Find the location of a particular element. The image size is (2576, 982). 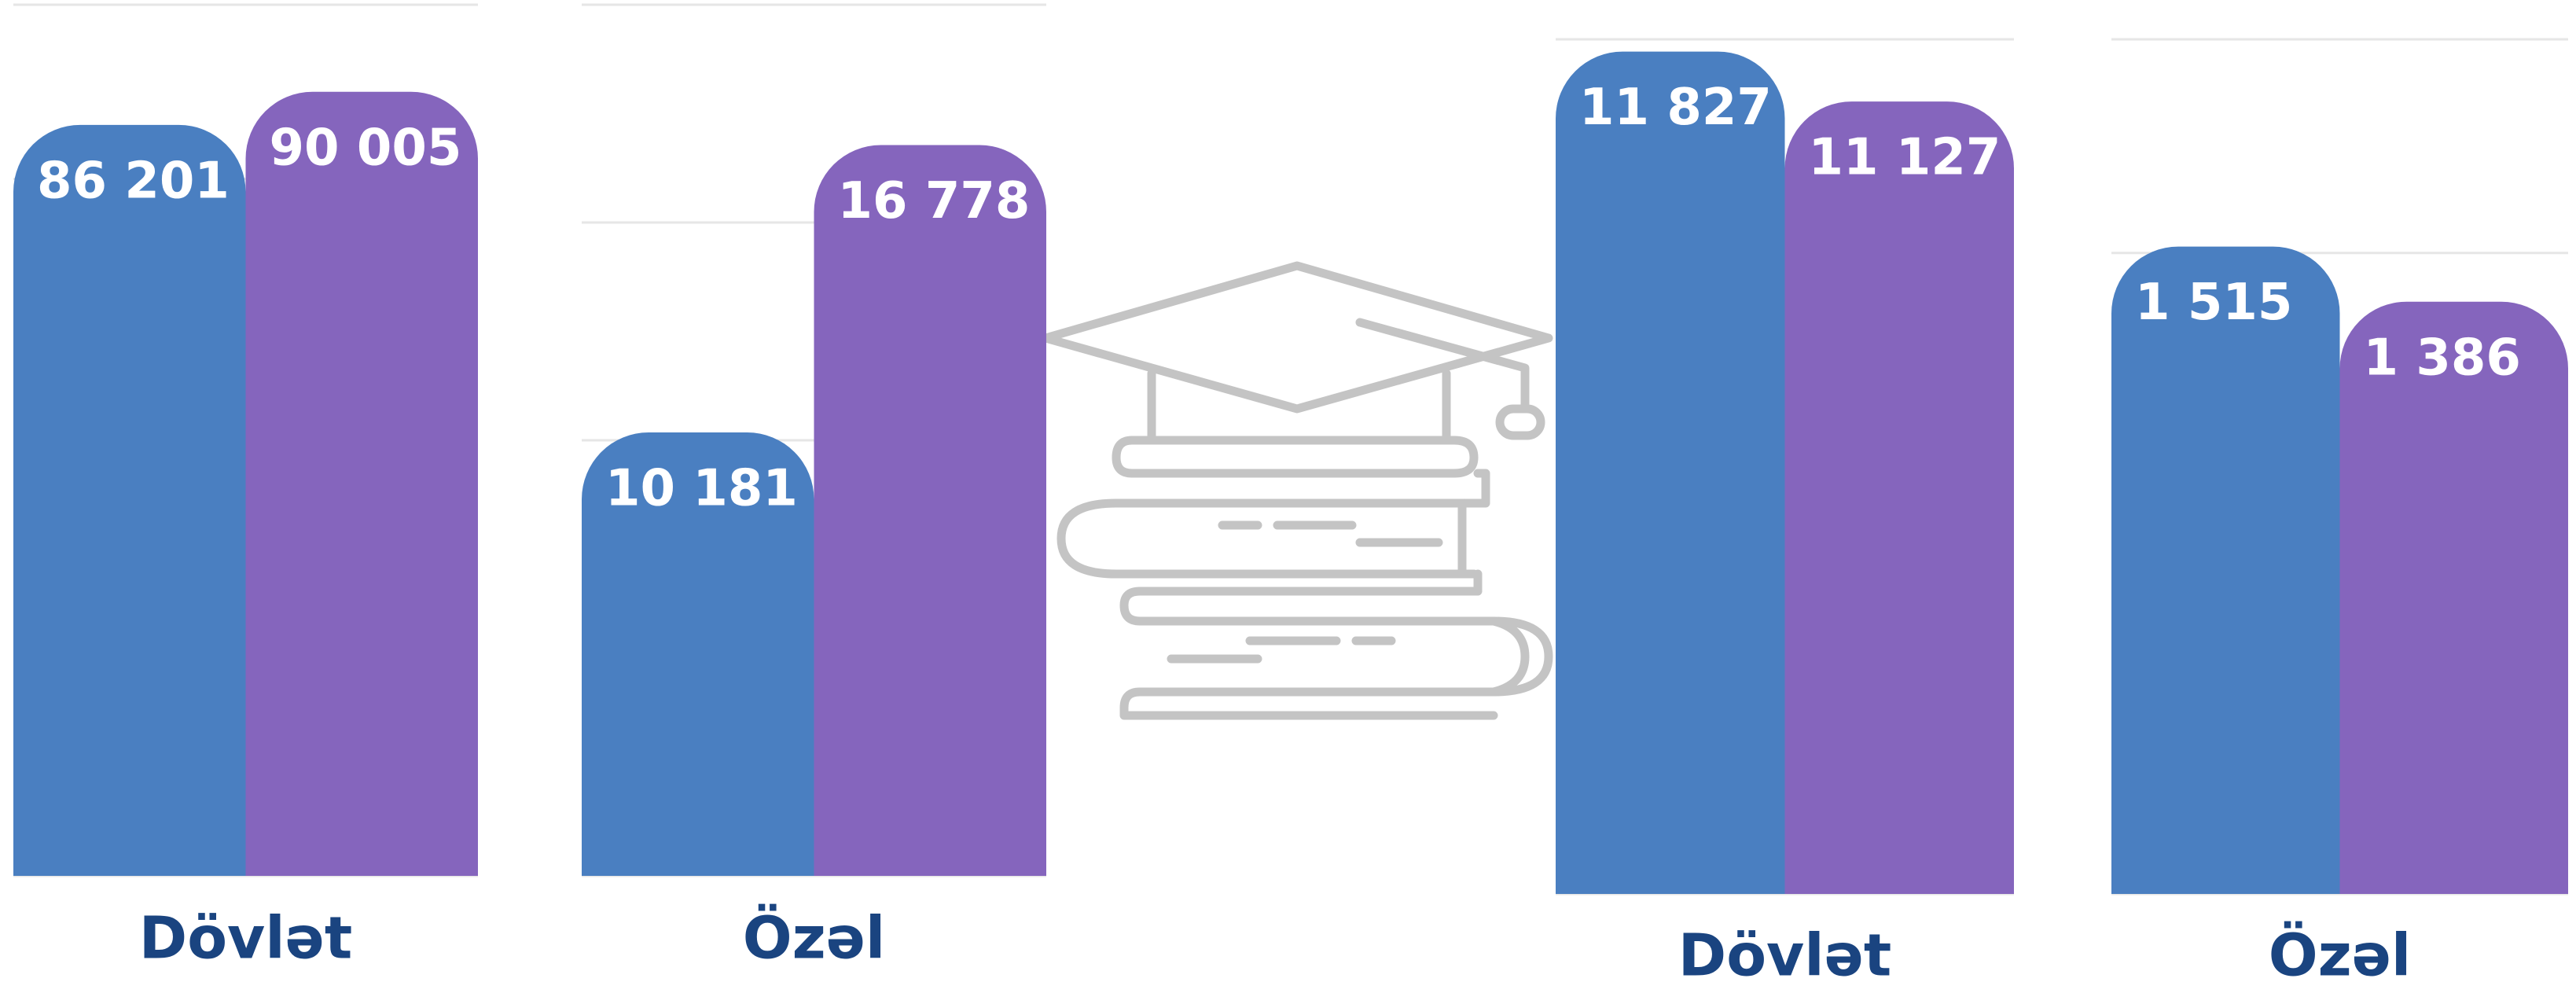

data-label: 16 778 is located at coordinates (934, 201).